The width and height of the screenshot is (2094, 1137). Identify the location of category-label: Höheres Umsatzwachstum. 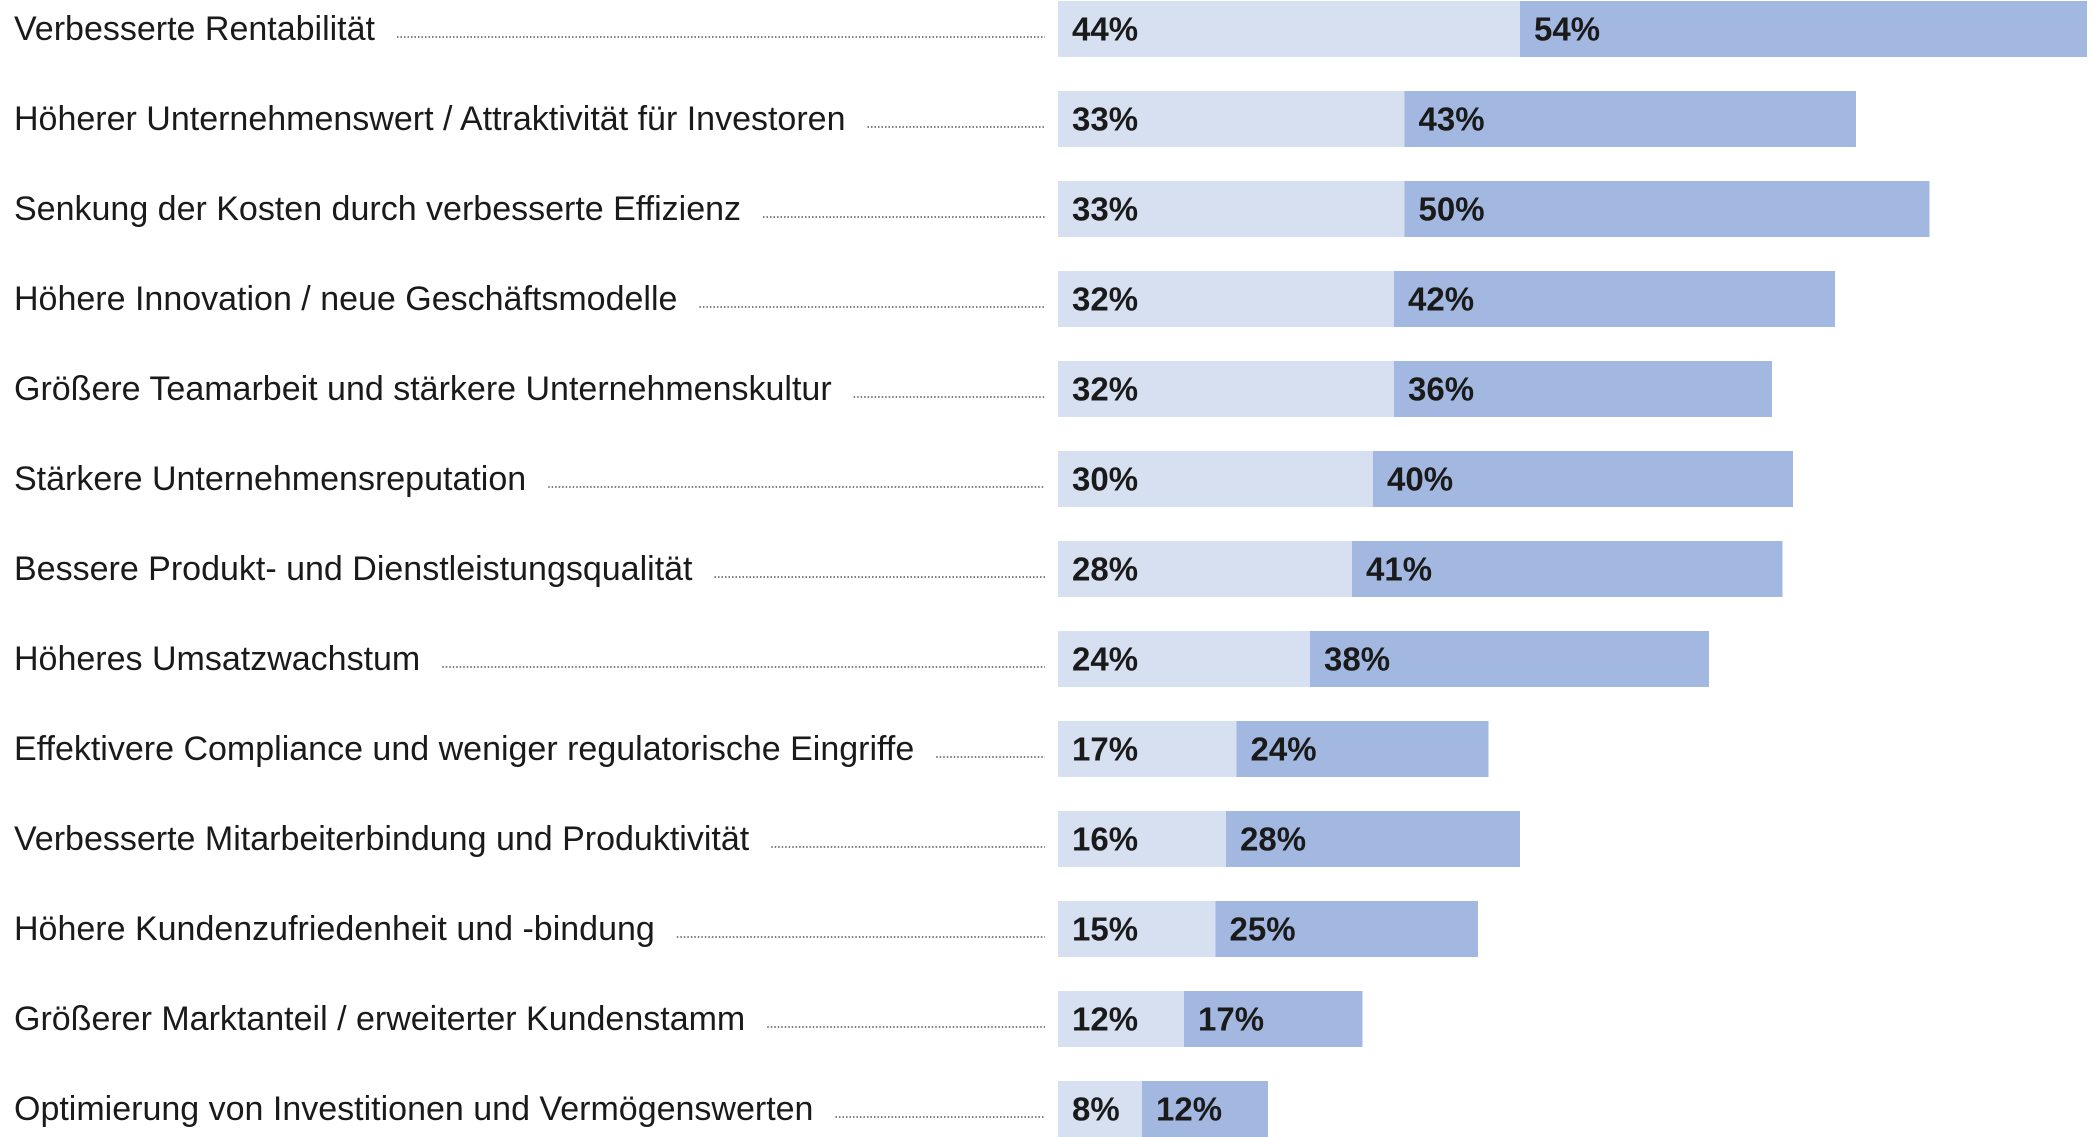
(217, 659).